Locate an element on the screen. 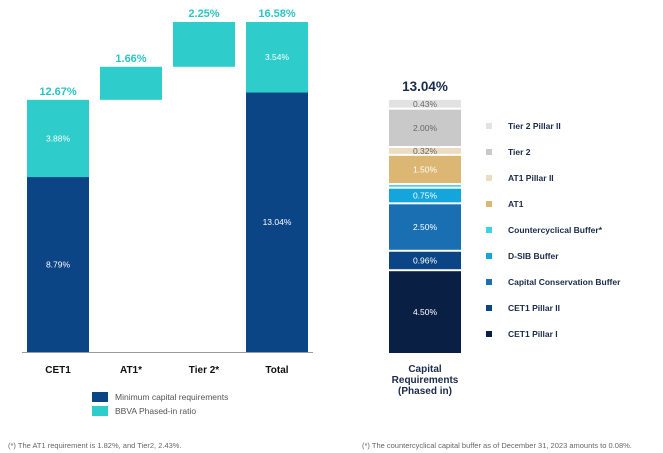  legend-label-at1-pillar-ii: AT1 Pillar II is located at coordinates (531, 178).